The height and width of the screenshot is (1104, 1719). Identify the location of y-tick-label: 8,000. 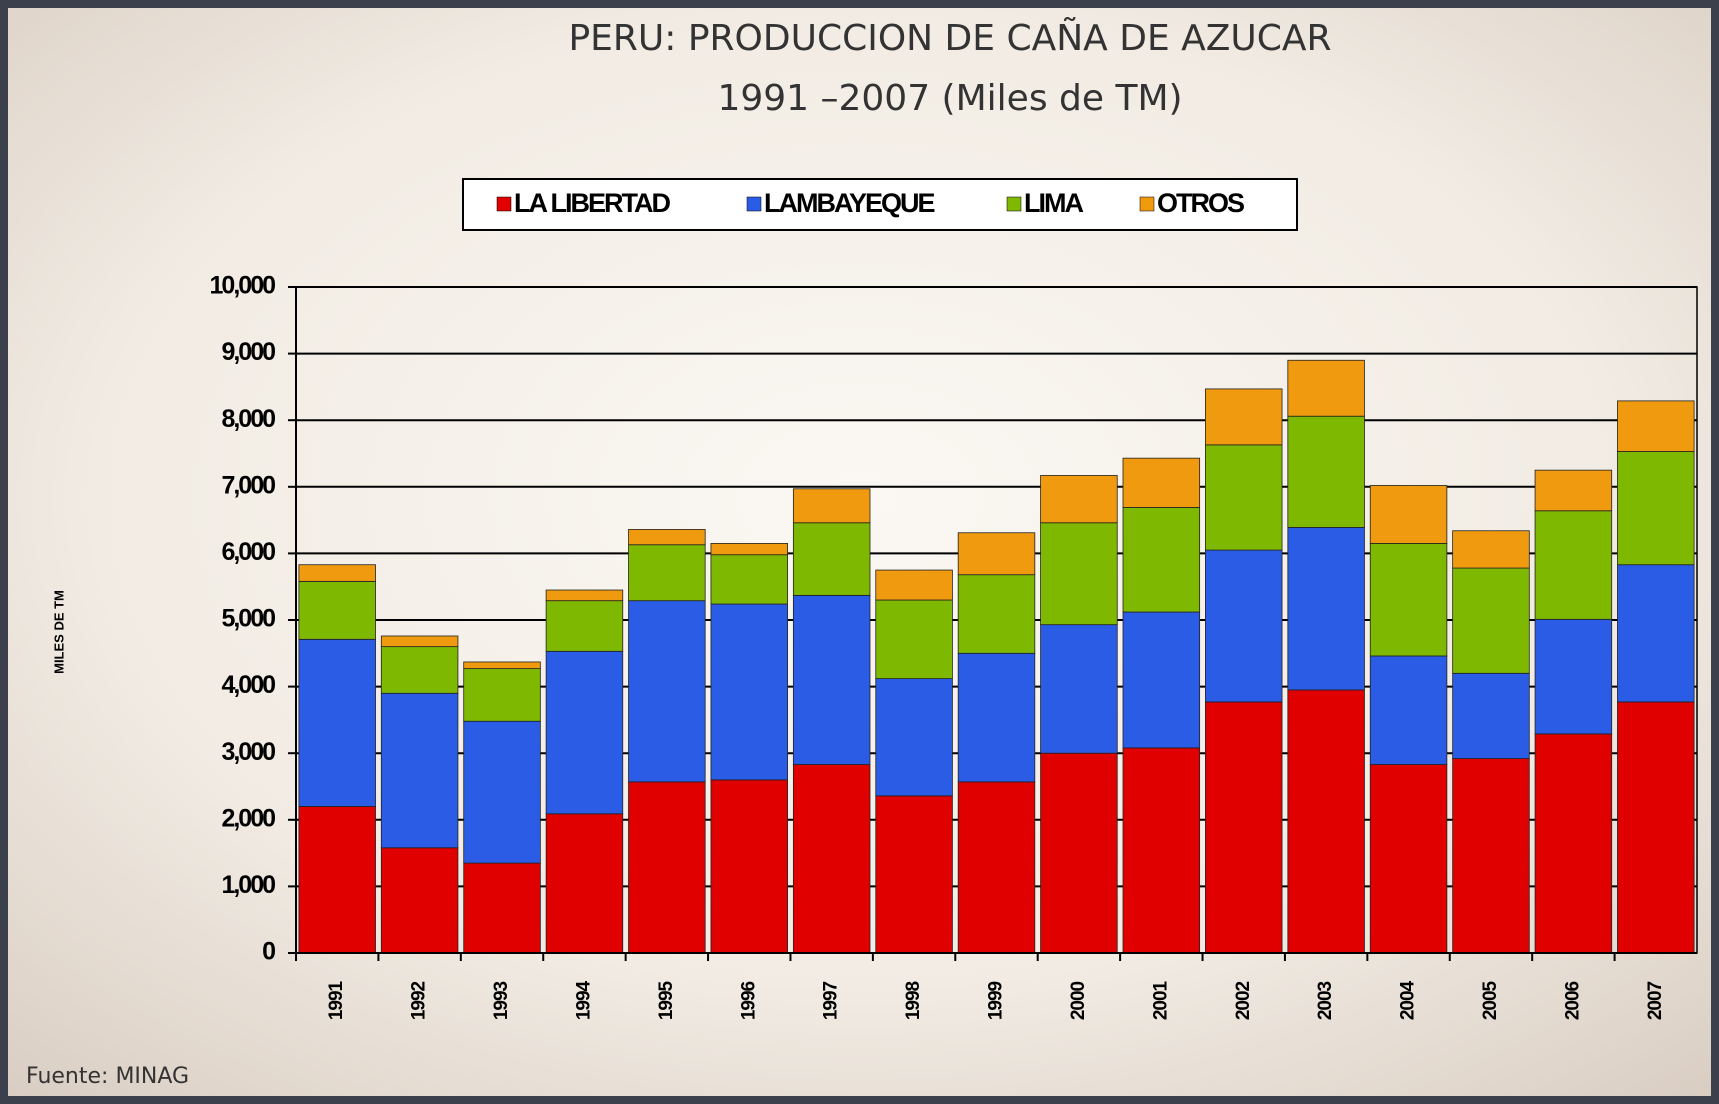
(248, 419).